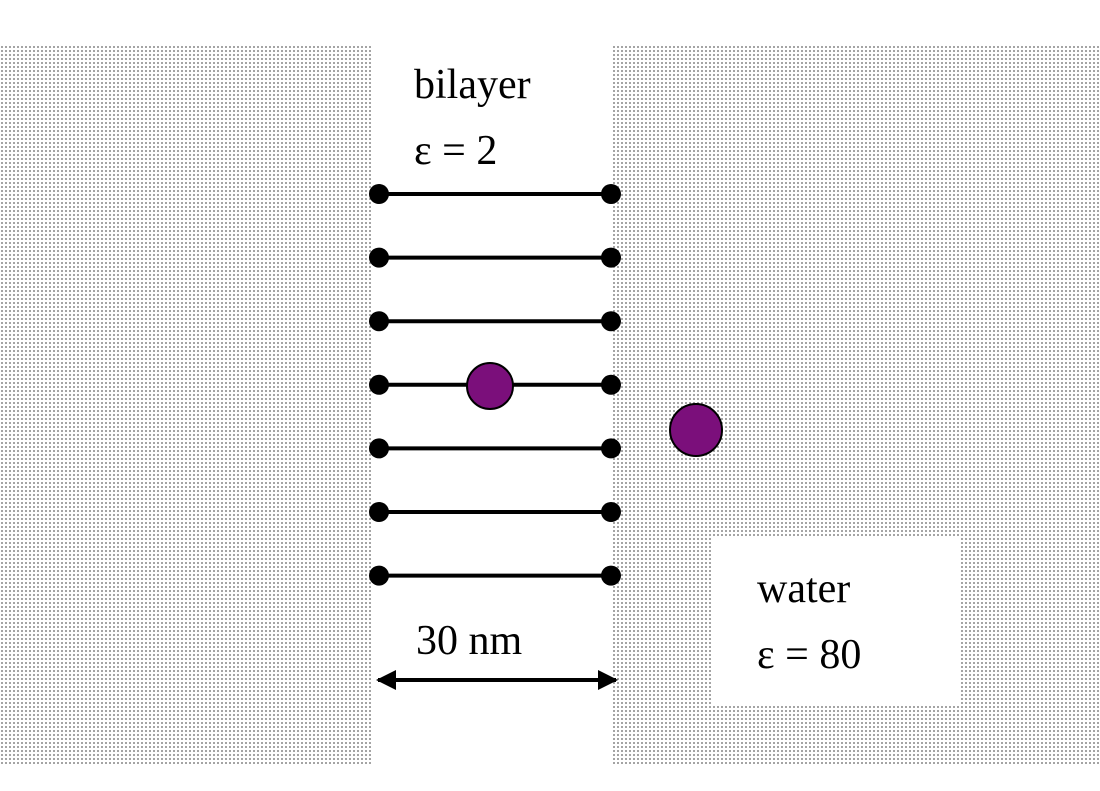 This screenshot has height=791, width=1100. What do you see at coordinates (809, 655) in the screenshot?
I see `water-permittivity: ε = 80` at bounding box center [809, 655].